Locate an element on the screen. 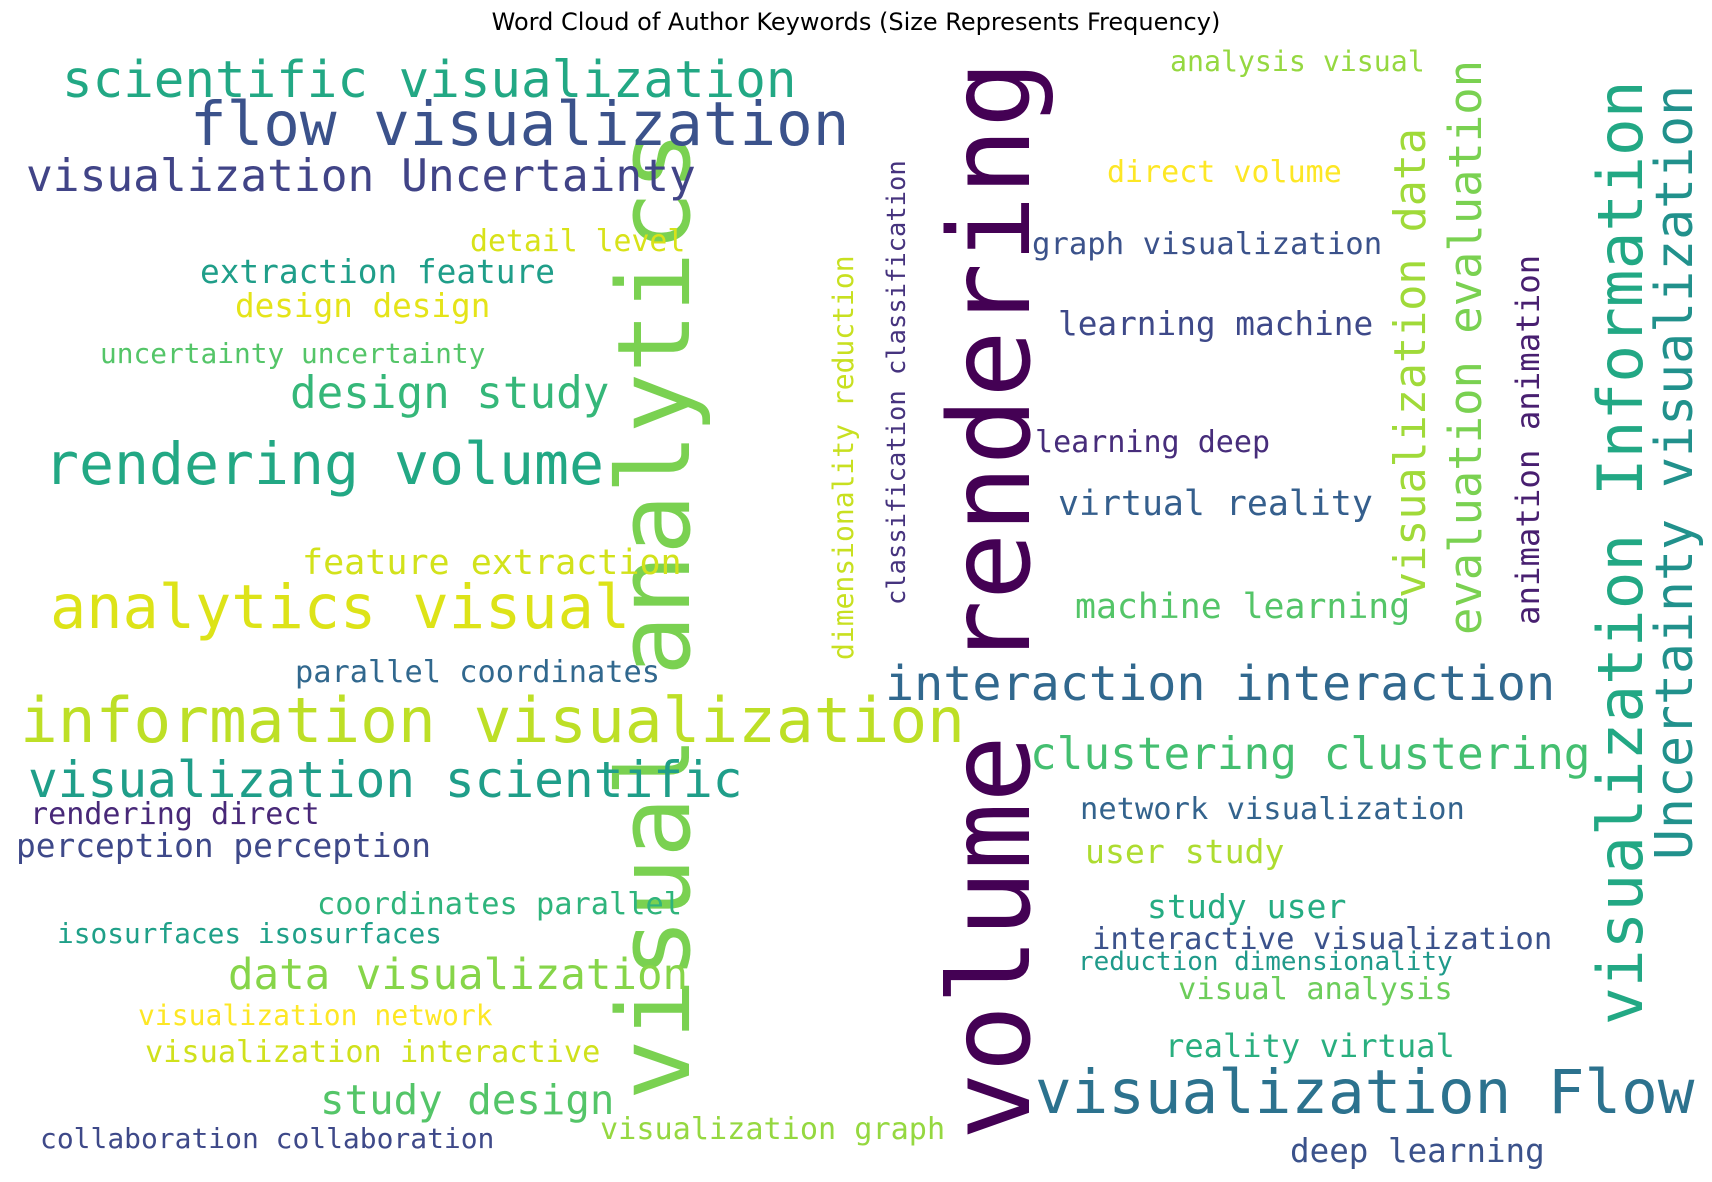 The height and width of the screenshot is (1182, 1712). word-user-study: user study is located at coordinates (1185, 851).